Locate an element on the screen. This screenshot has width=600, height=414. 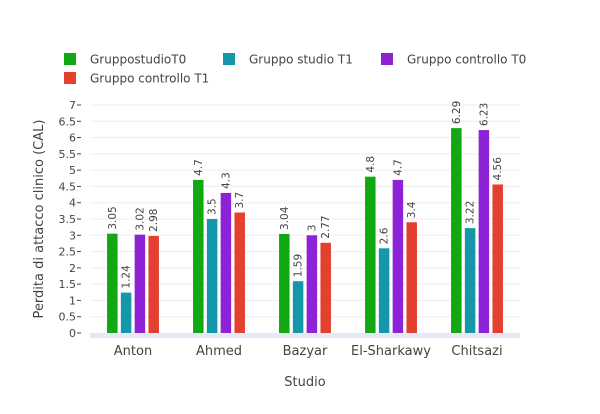
bar-value-label: 2.77 is located at coordinates (326, 226).